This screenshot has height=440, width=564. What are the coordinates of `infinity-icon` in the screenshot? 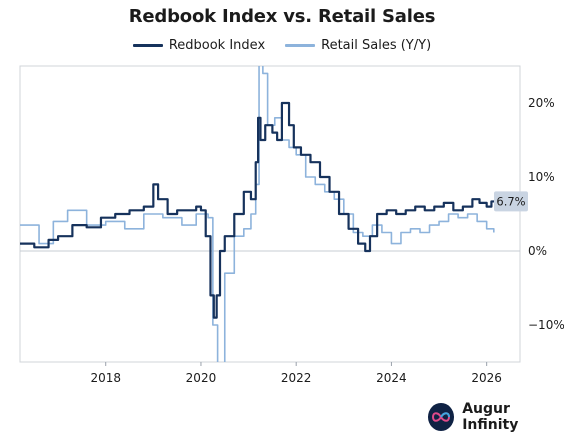 It's located at (441, 417).